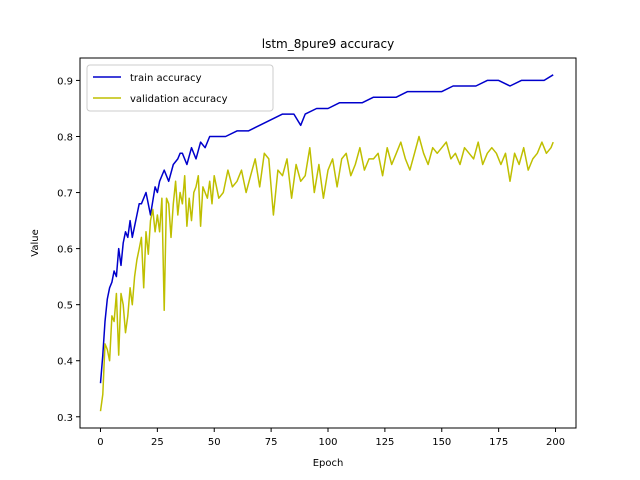 The image size is (640, 480). I want to click on x-tick-label: 75, so click(271, 442).